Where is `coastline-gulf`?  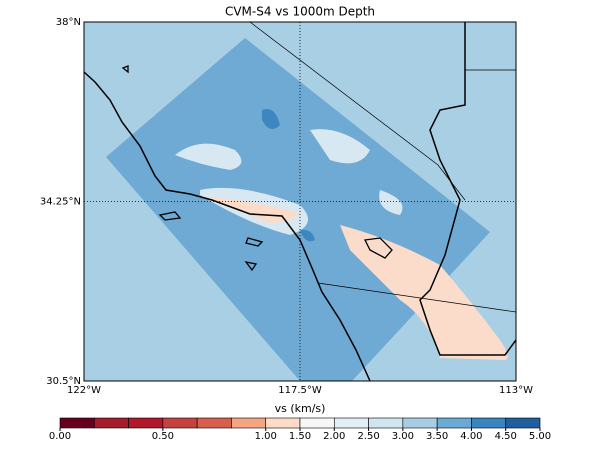 coastline-gulf is located at coordinates (468, 189).